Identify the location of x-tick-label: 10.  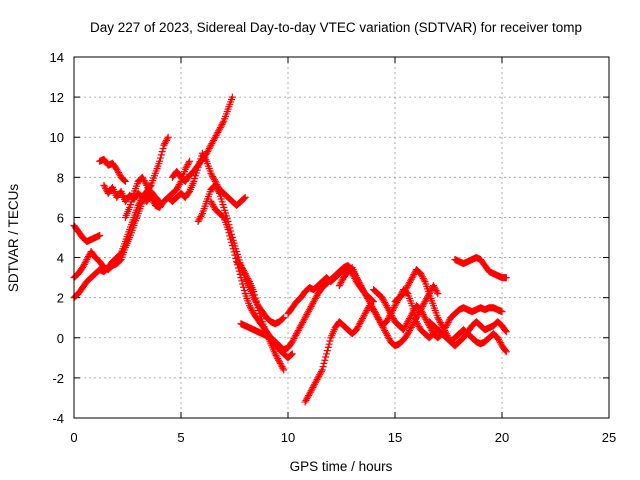
(288, 437).